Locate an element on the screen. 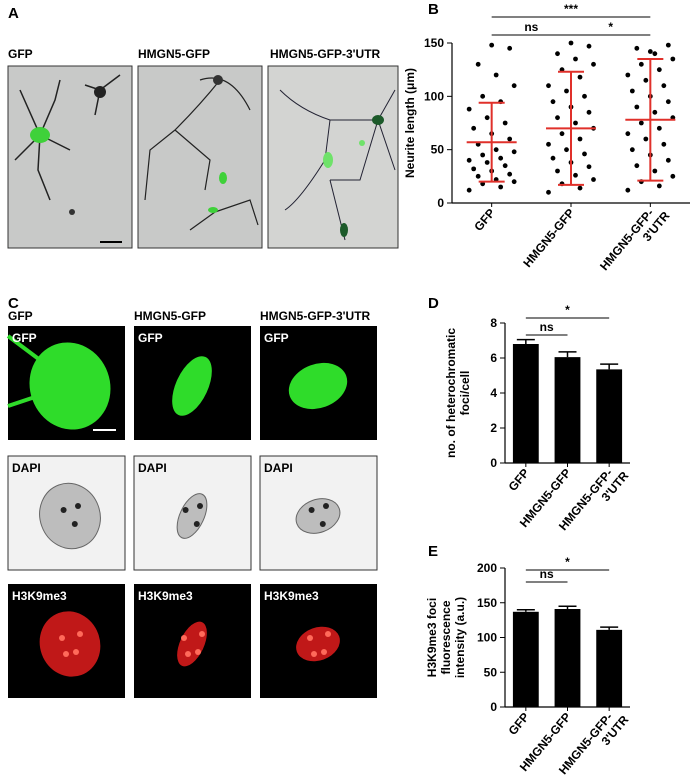 Image resolution: width=700 pixels, height=784 pixels. panel-label: A is located at coordinates (13, 13).